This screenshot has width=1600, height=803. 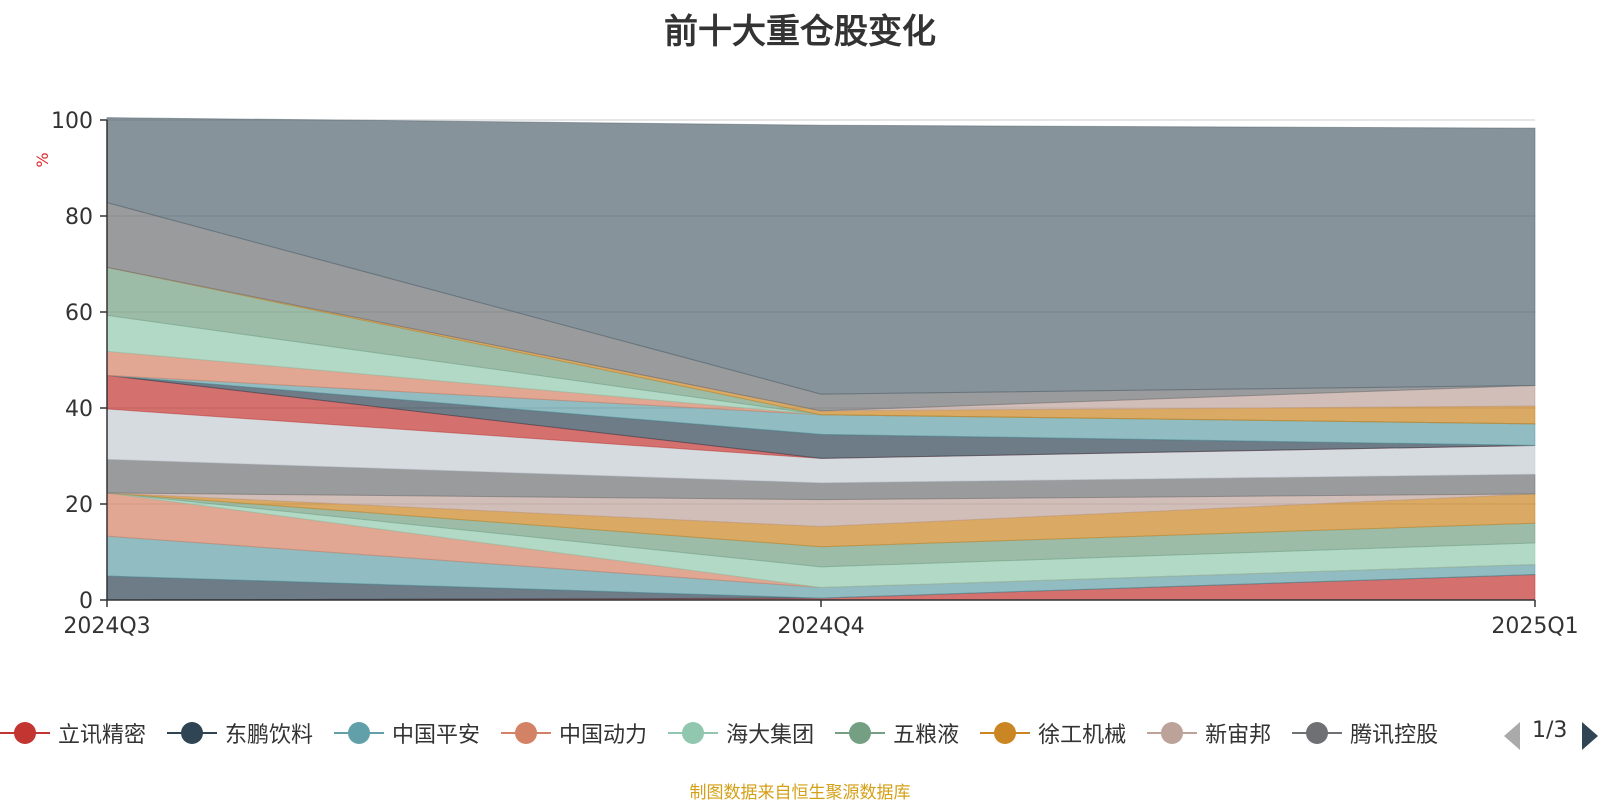 What do you see at coordinates (79, 313) in the screenshot?
I see `y-tick-label: 60` at bounding box center [79, 313].